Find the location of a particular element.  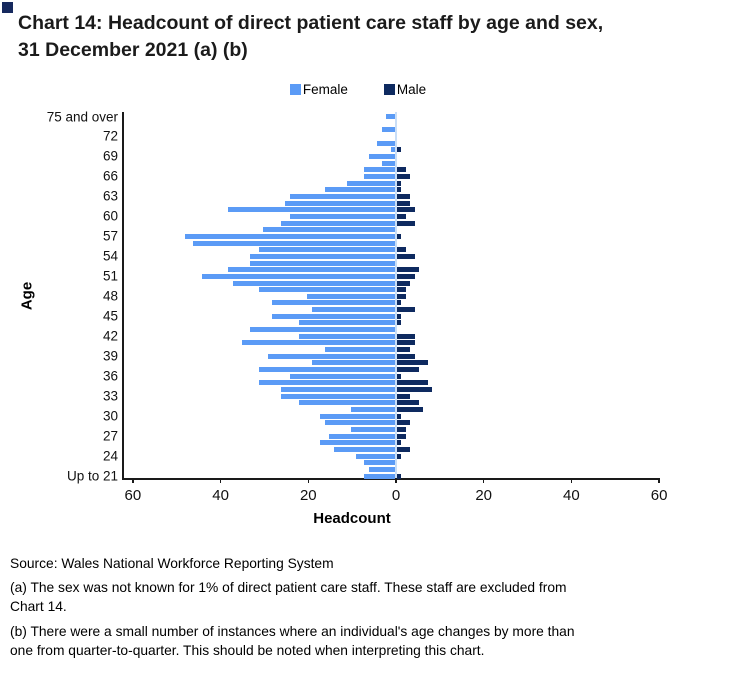

y-axis-title: Age is located at coordinates (27, 296).